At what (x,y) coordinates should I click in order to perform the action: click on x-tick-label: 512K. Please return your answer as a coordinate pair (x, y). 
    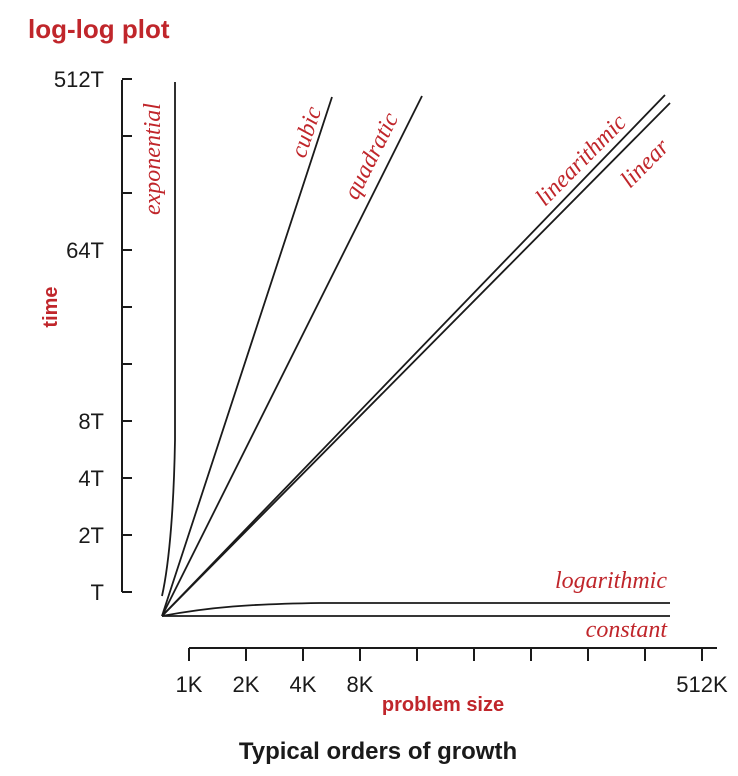
    Looking at the image, I should click on (702, 684).